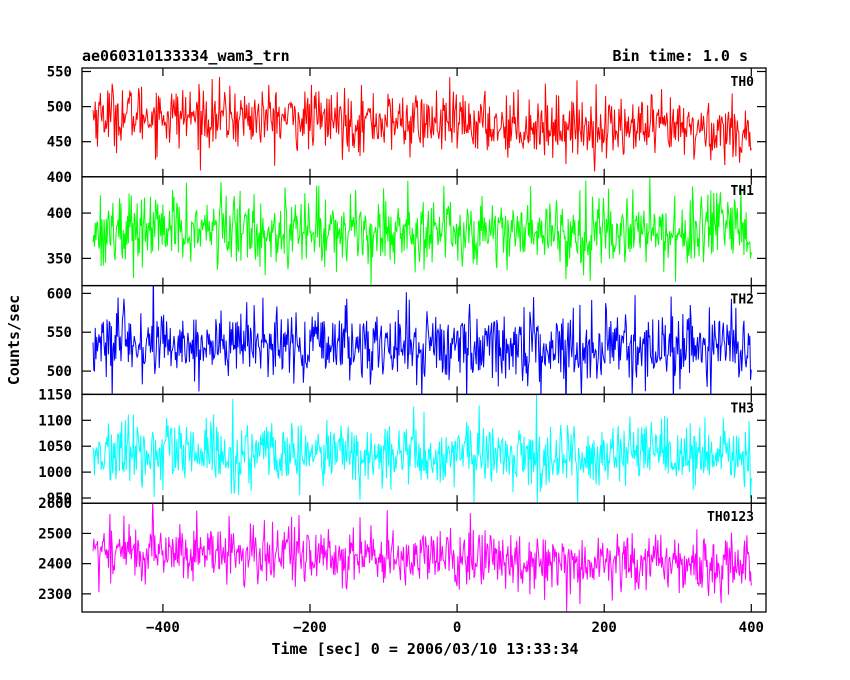  I want to click on y-axis-label: Counts/sec, so click(14, 340).